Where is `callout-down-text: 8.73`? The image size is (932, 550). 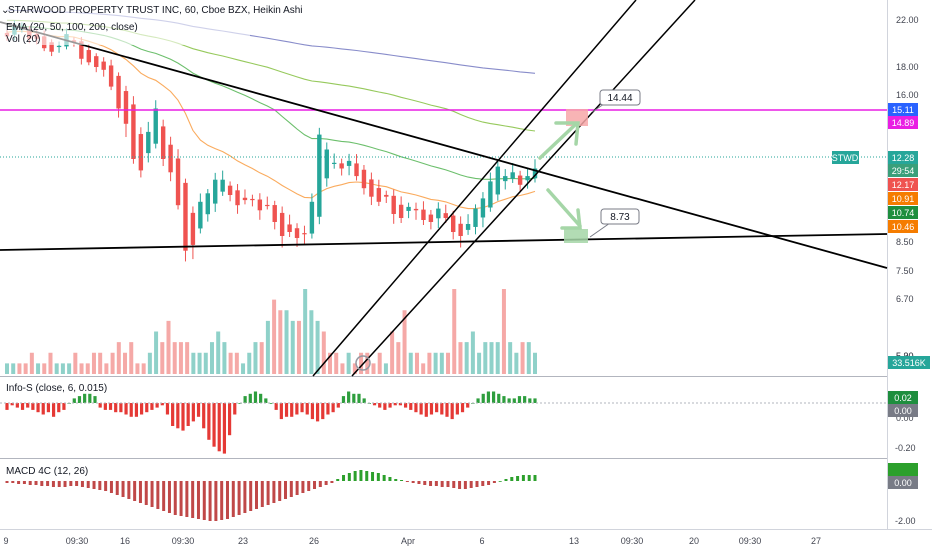 callout-down-text: 8.73 is located at coordinates (620, 217).